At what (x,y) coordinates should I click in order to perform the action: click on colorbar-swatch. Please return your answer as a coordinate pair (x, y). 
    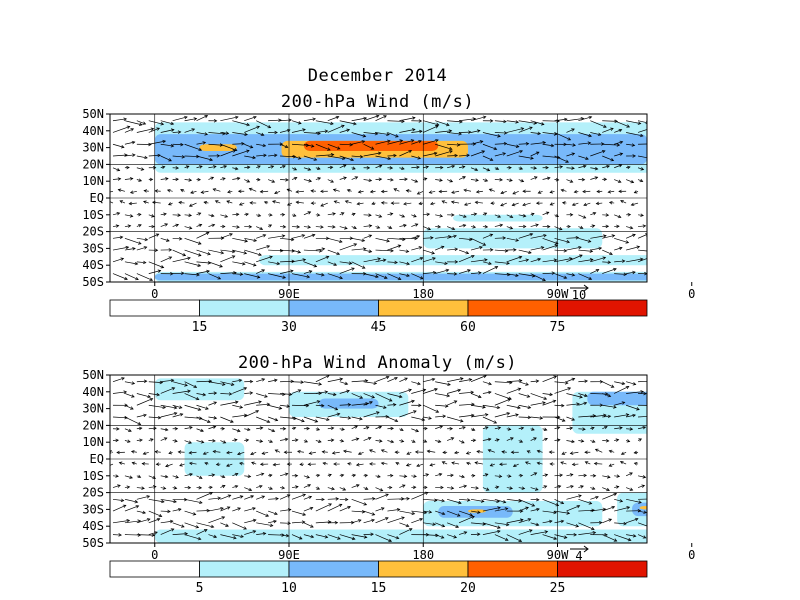
    Looking at the image, I should click on (602, 569).